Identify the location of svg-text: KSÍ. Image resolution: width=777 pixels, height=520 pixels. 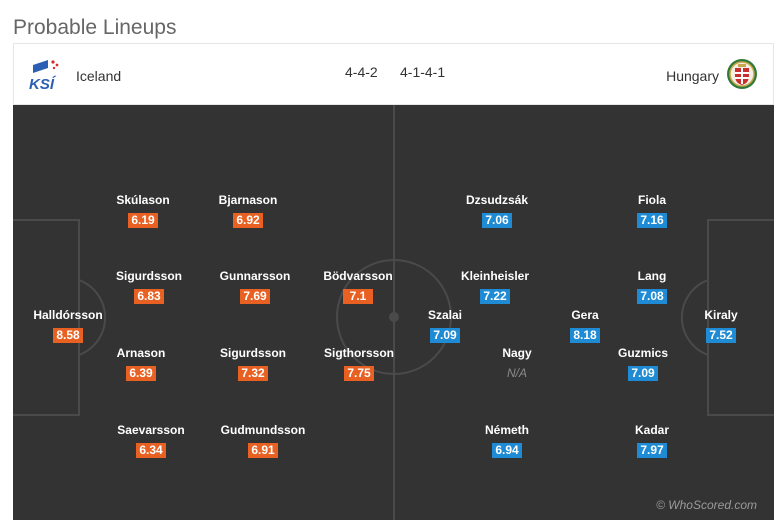
(43, 84).